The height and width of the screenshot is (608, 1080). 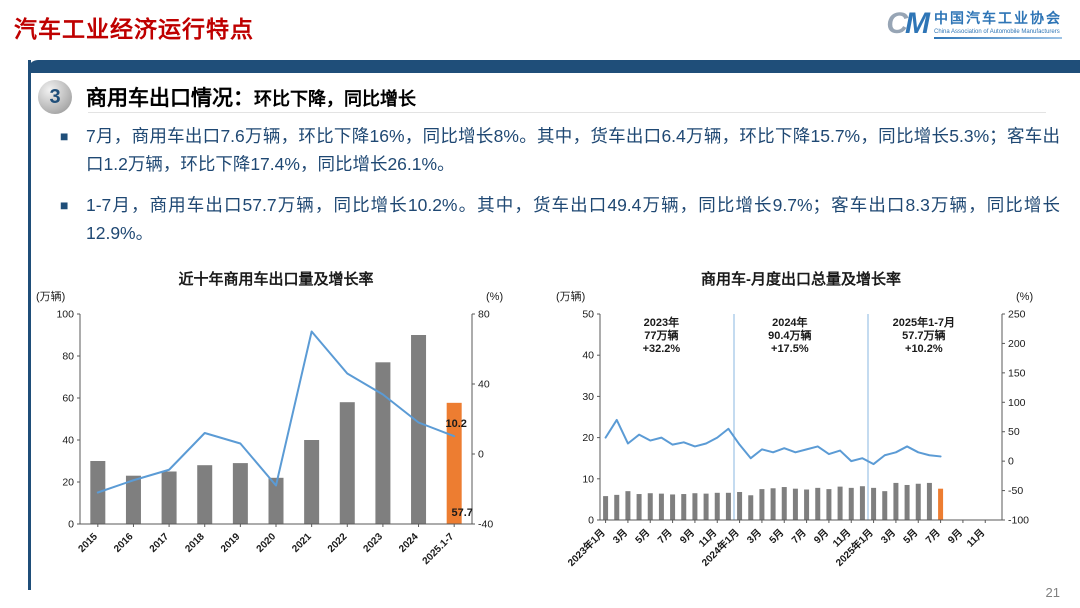 What do you see at coordinates (801, 279) in the screenshot?
I see `svg-text: 商用车-月度出口总量及增长率` at bounding box center [801, 279].